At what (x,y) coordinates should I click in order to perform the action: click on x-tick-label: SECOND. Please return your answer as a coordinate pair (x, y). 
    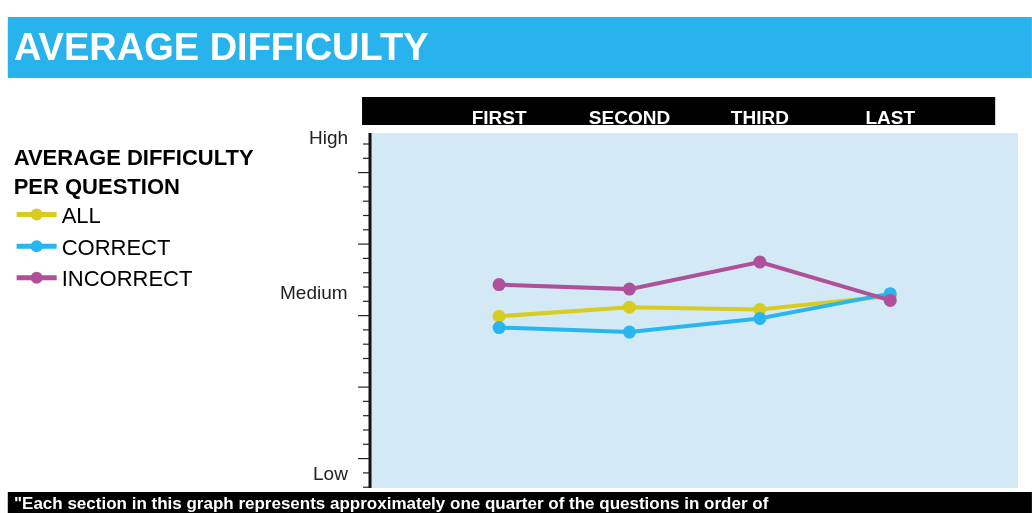
    Looking at the image, I should click on (629, 118).